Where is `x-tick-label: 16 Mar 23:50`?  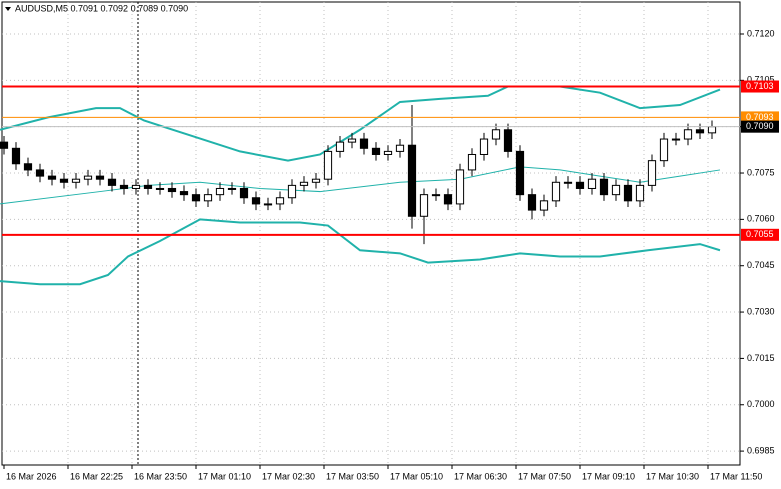 x-tick-label: 16 Mar 23:50 is located at coordinates (160, 476).